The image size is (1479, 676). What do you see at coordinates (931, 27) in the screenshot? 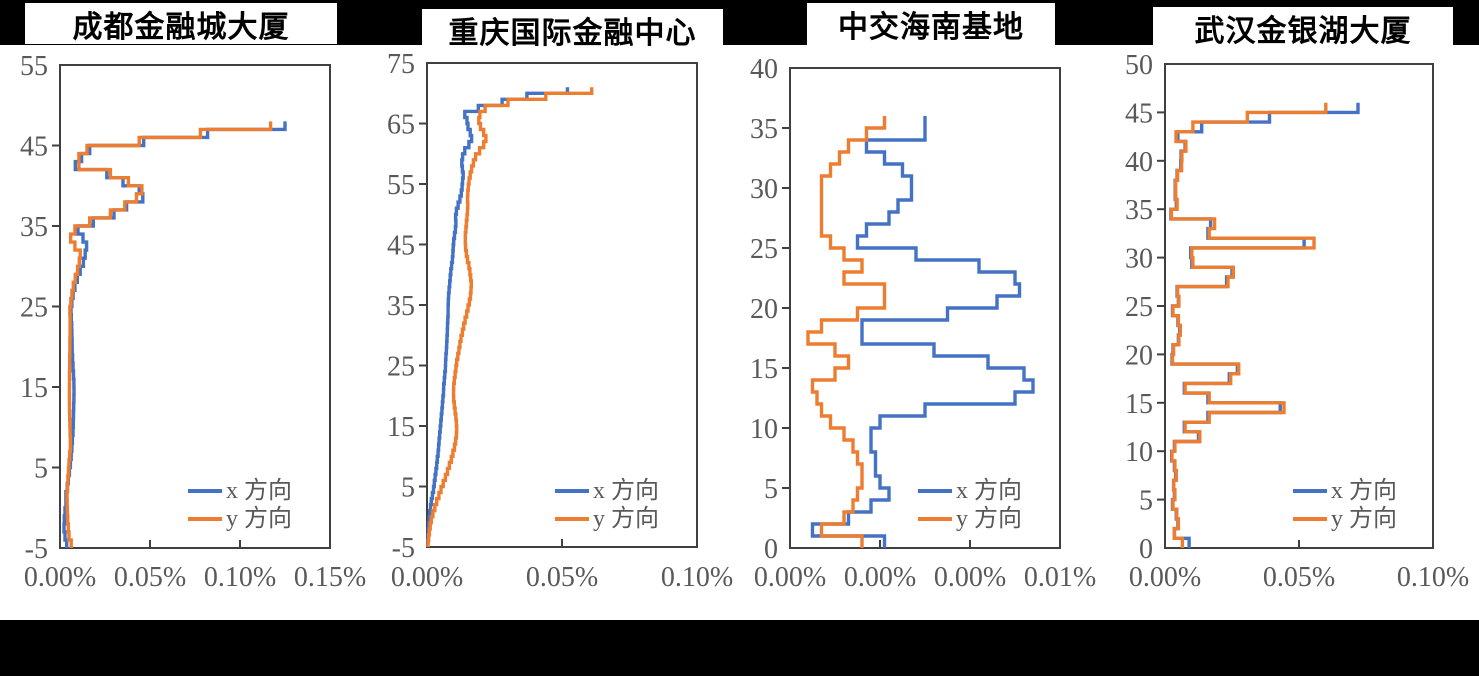
I see `chart-title-3: 中交海南基地` at bounding box center [931, 27].